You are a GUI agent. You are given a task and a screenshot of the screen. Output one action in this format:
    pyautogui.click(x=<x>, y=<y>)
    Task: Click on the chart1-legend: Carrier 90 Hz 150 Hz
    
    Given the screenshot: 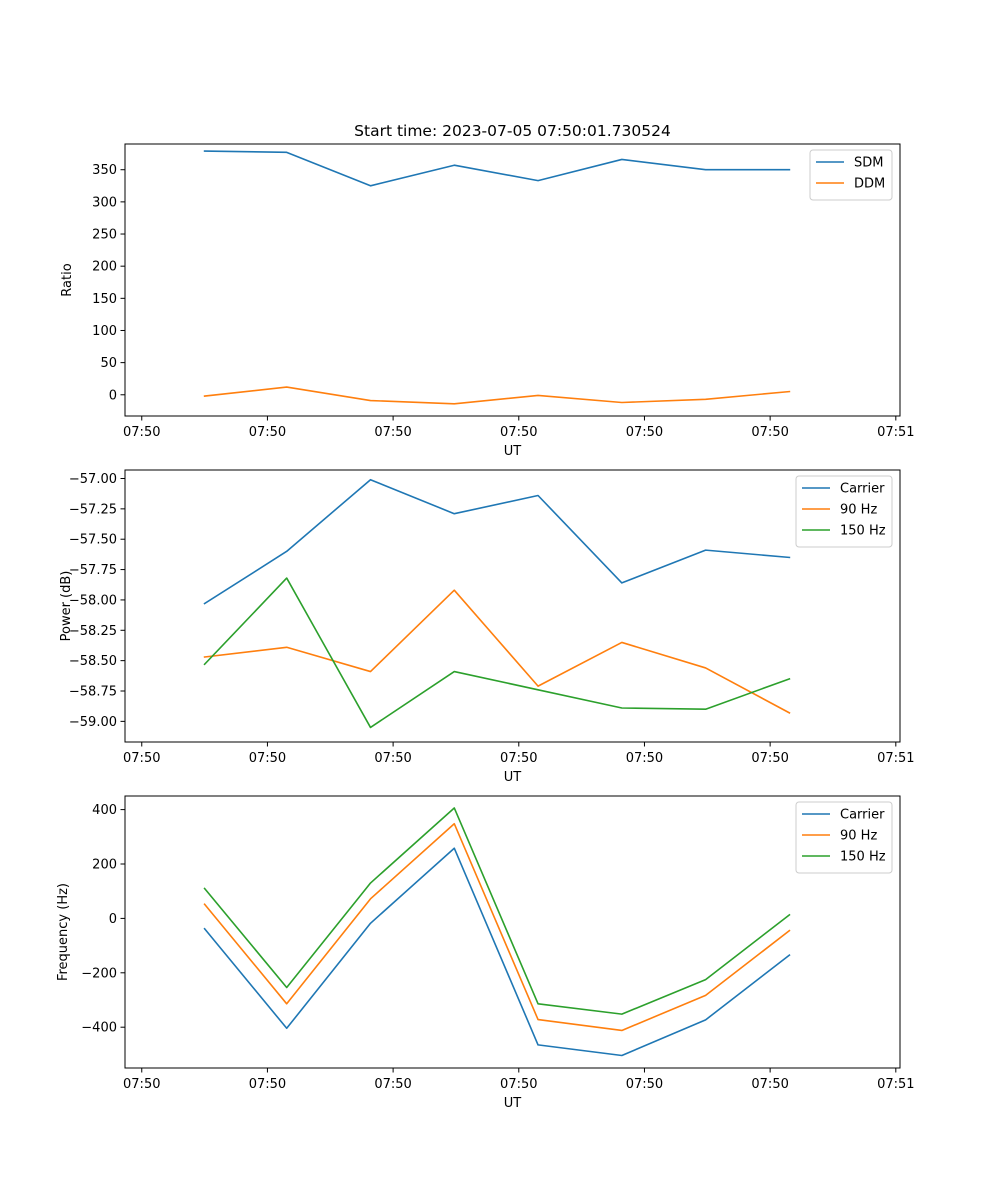 What is the action you would take?
    pyautogui.click(x=844, y=511)
    